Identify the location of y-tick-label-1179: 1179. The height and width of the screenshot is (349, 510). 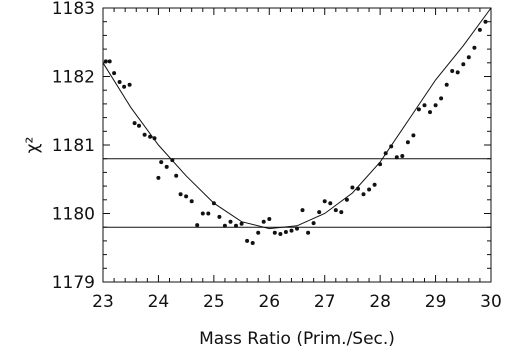
(73, 283).